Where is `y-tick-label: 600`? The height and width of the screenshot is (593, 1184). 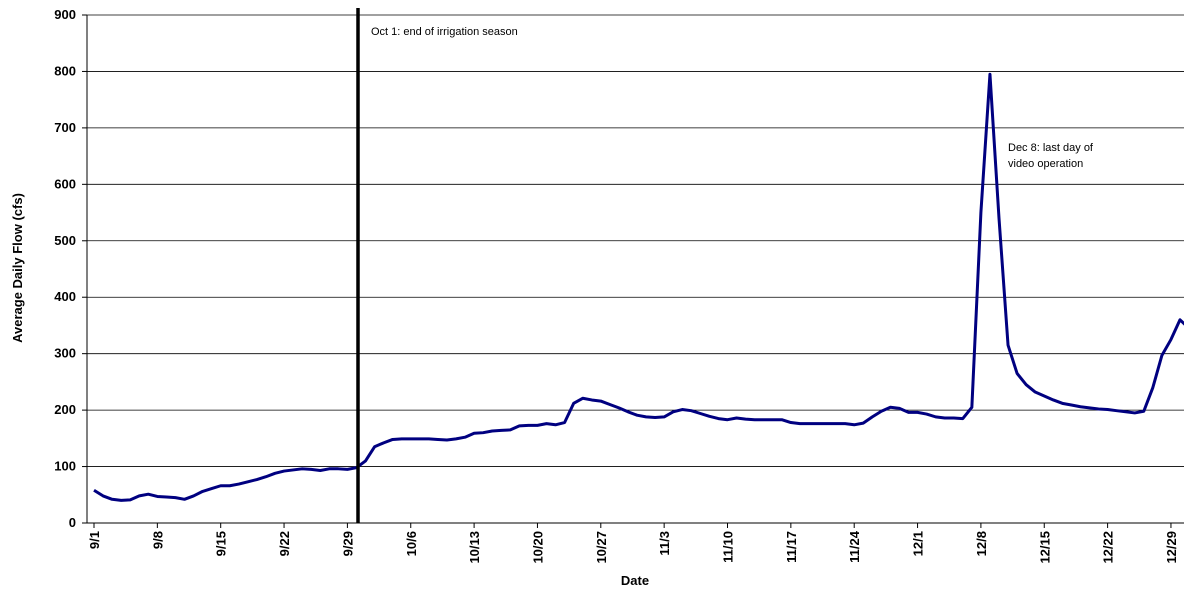 y-tick-label: 600 is located at coordinates (65, 183).